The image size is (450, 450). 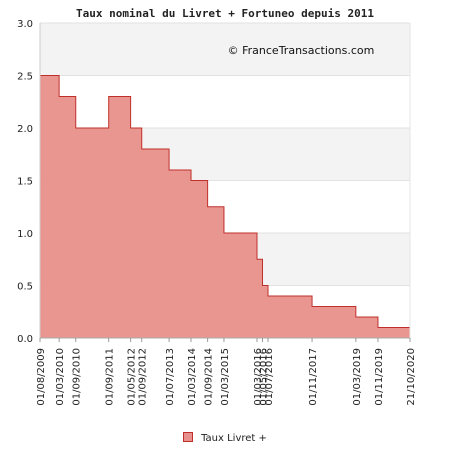 I want to click on x-tick-label: 01/09/2012, so click(x=143, y=377).